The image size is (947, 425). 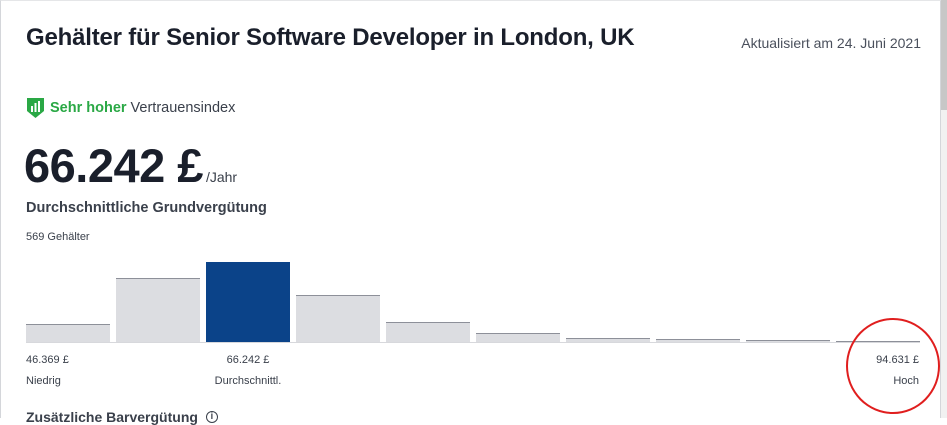 What do you see at coordinates (831, 43) in the screenshot?
I see `updated-date: Aktualisiert am 24. Juni 2021` at bounding box center [831, 43].